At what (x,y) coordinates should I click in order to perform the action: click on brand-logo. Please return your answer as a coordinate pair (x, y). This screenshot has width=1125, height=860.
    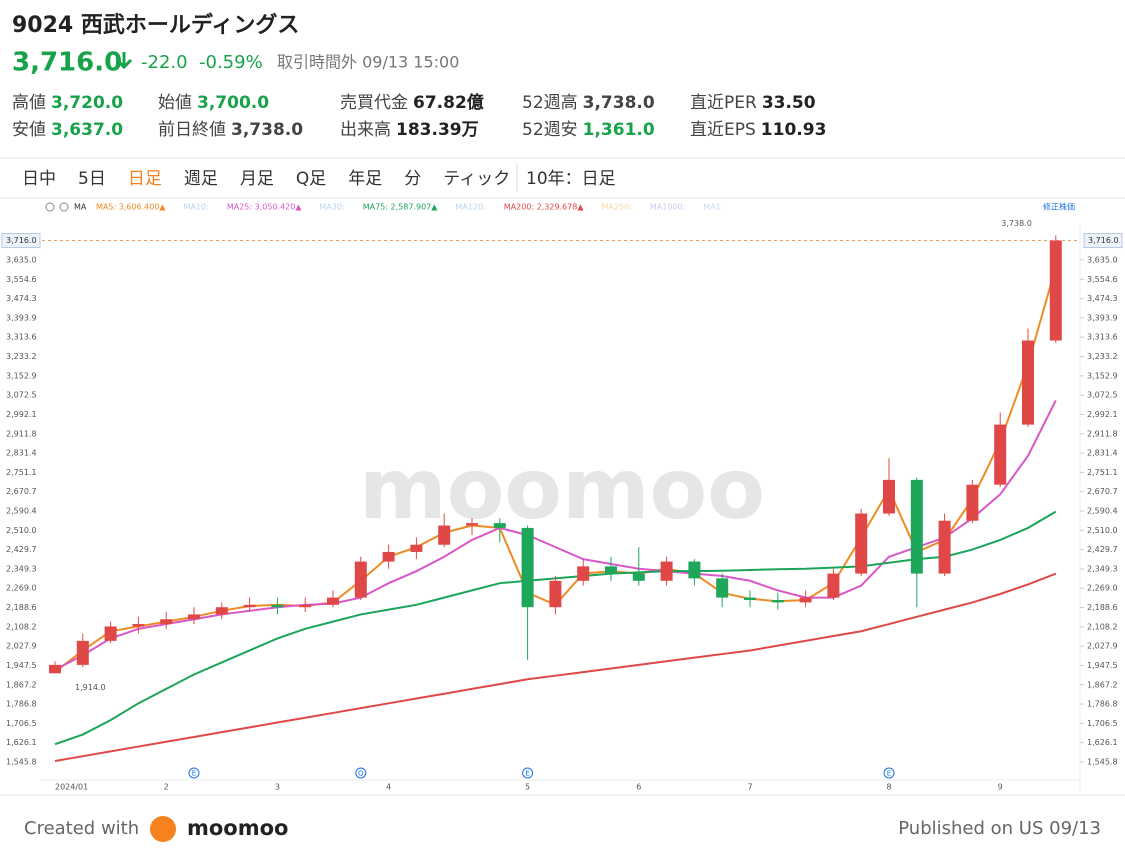
    Looking at the image, I should click on (163, 829).